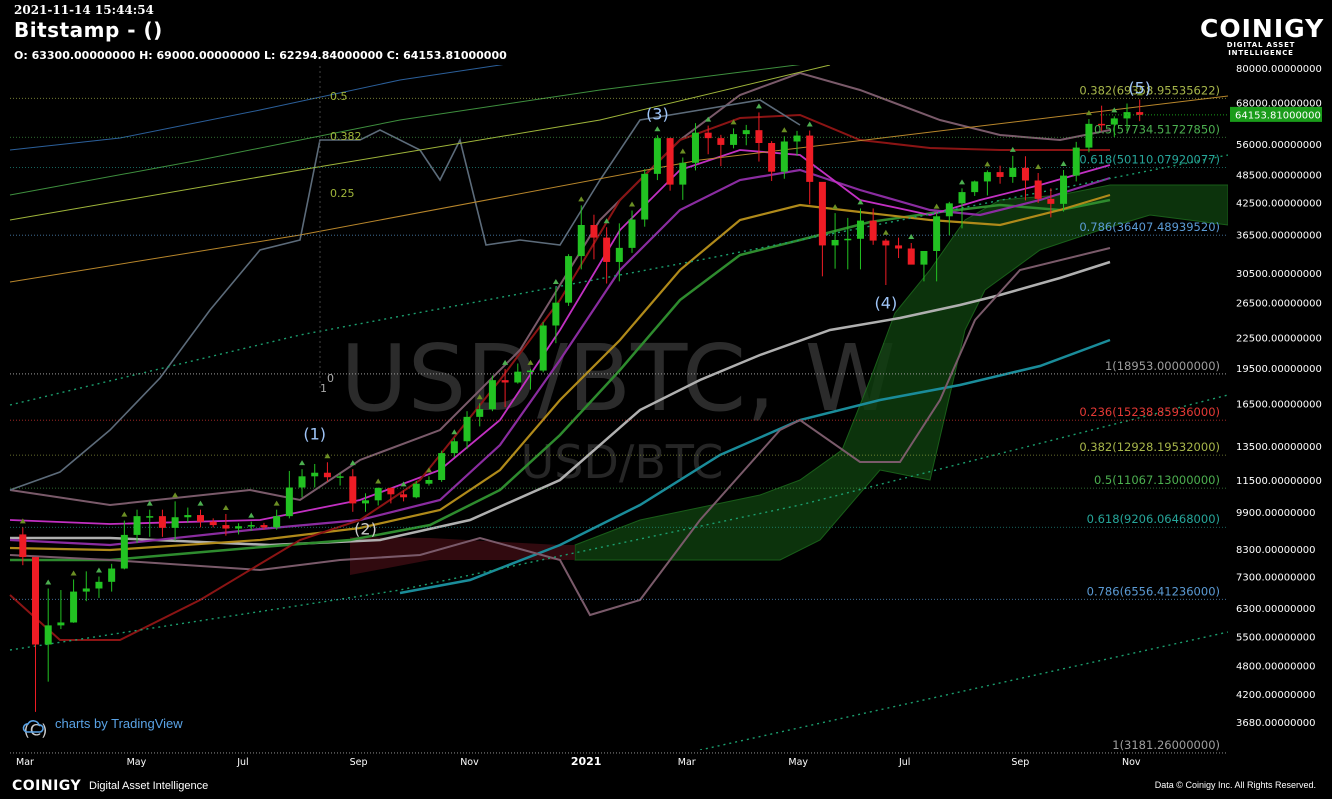  What do you see at coordinates (904, 762) in the screenshot?
I see `x-tick-label: Jul` at bounding box center [904, 762].